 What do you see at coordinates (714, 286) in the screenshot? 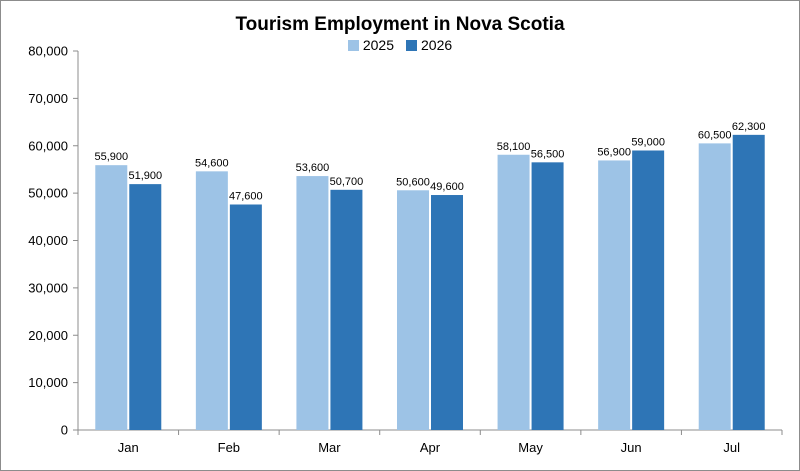
I see `bar-2025-Jul` at bounding box center [714, 286].